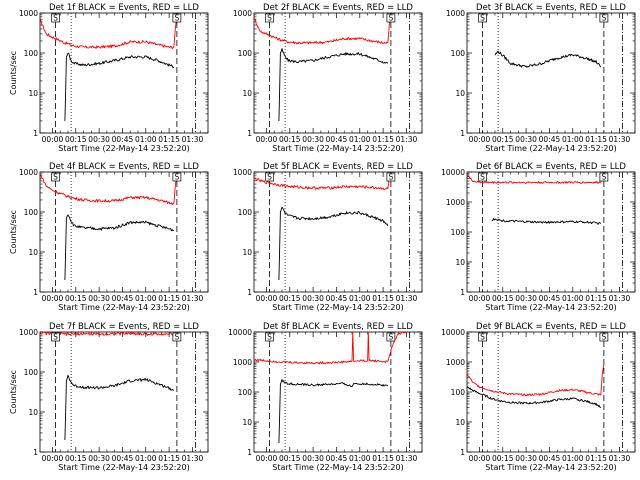  What do you see at coordinates (551, 8) in the screenshot?
I see `panel-title: Det 3f BLACK = Events, RED = LLD` at bounding box center [551, 8].